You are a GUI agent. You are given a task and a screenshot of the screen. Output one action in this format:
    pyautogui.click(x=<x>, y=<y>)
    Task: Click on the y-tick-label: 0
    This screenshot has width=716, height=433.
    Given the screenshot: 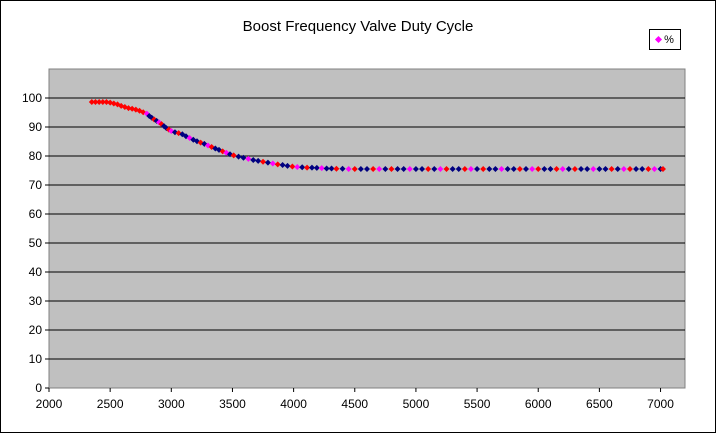 What is the action you would take?
    pyautogui.click(x=38, y=388)
    